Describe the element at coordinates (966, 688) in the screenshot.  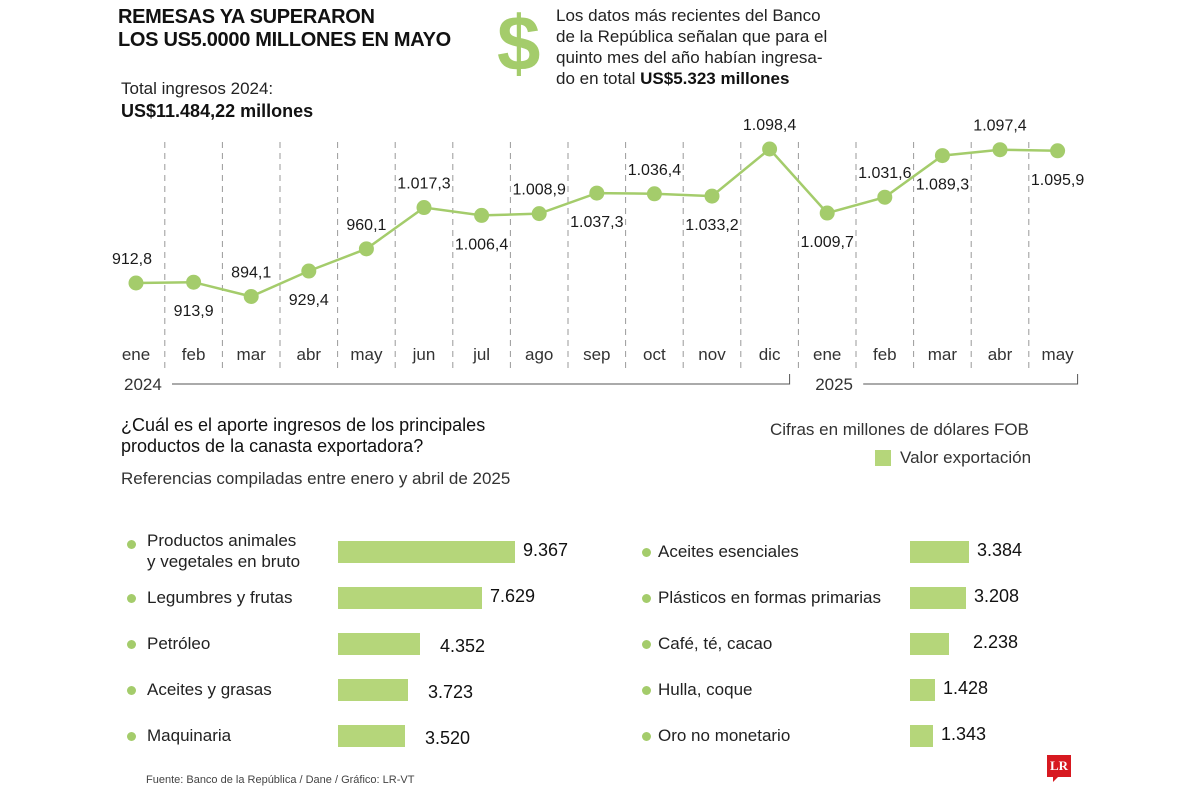
I see `bar-value-label: 1.428` at that location.